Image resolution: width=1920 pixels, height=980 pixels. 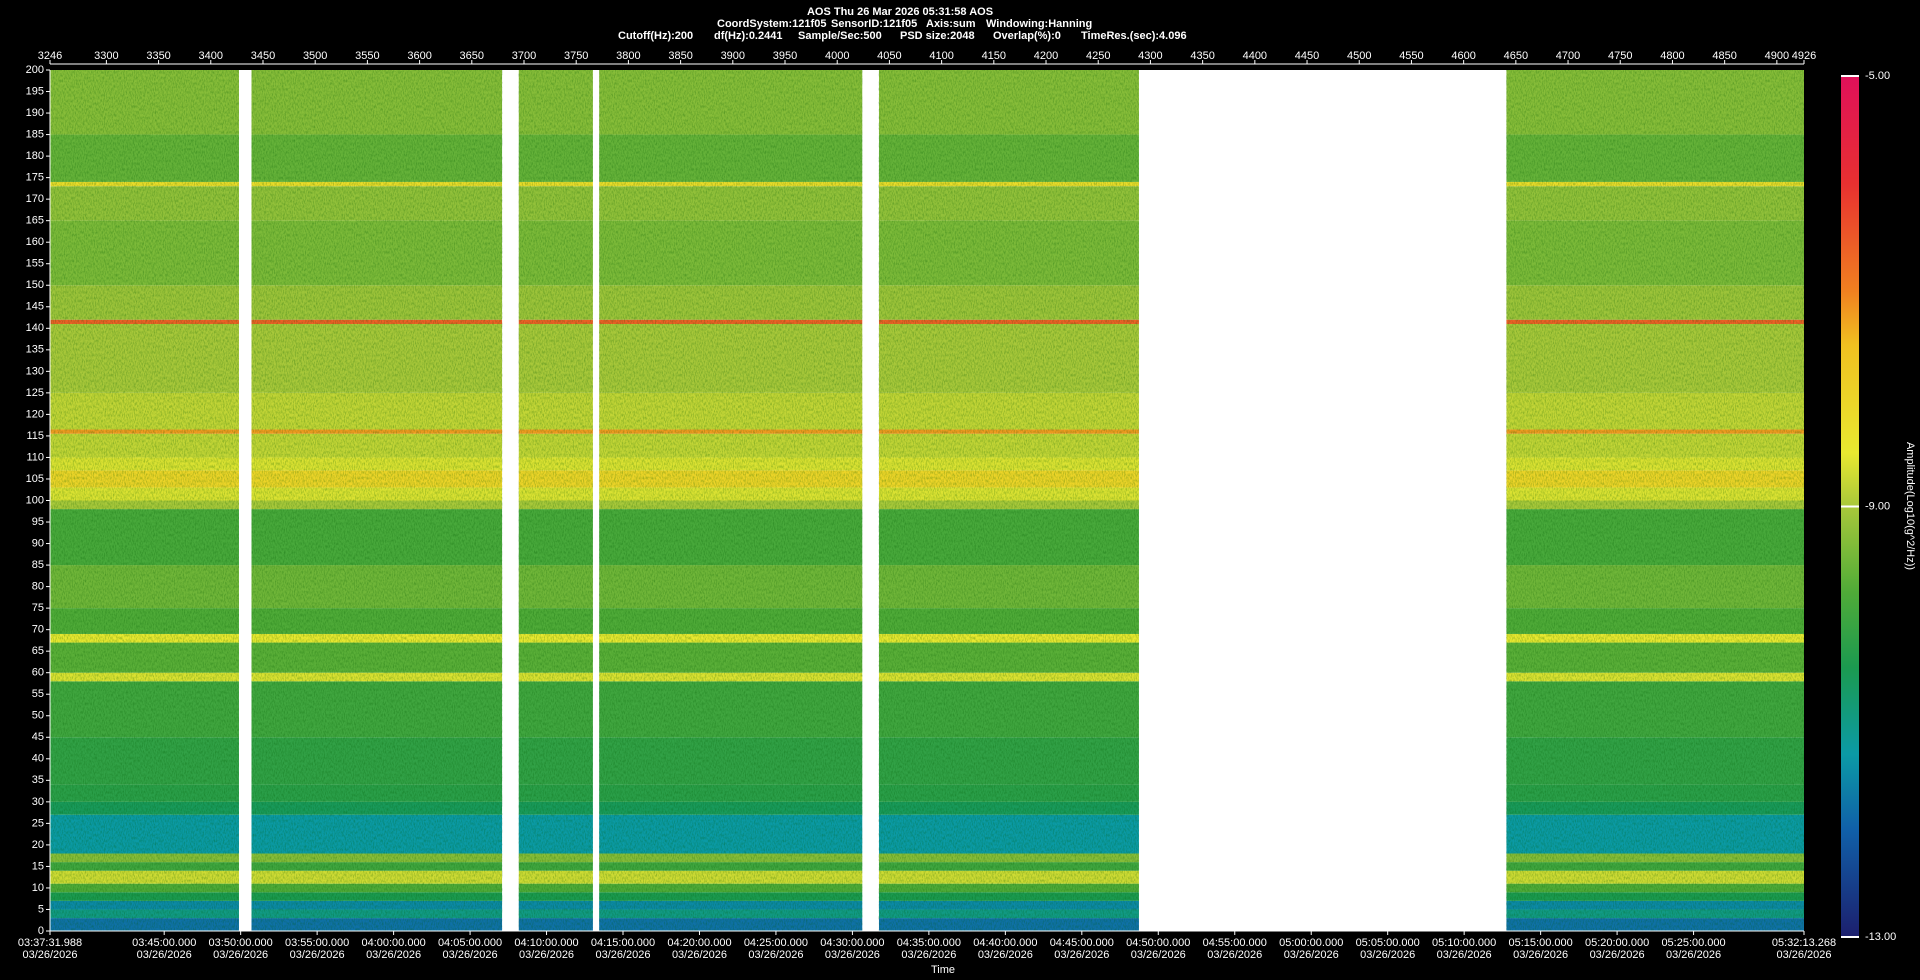 I want to click on x-tick-label: 4550, so click(x=1411, y=56).